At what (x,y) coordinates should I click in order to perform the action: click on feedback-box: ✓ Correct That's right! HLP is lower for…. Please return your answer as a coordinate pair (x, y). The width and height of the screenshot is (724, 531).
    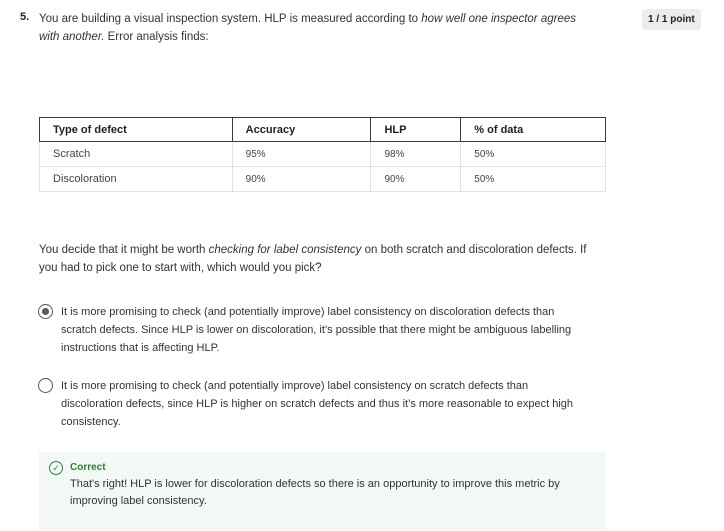
    Looking at the image, I should click on (322, 491).